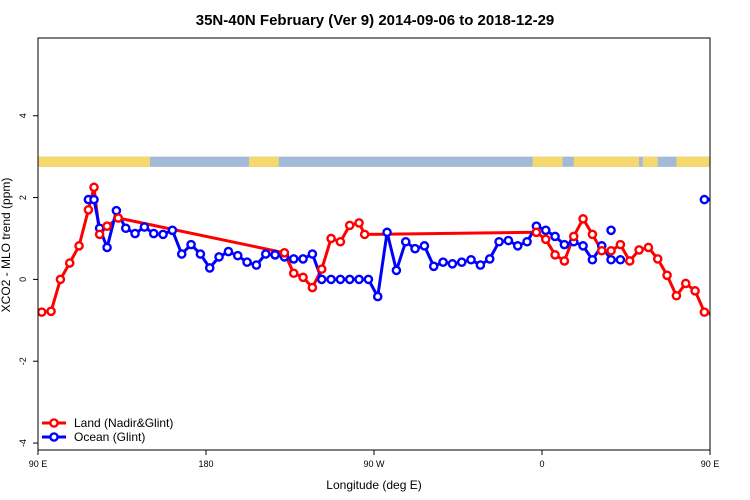 The height and width of the screenshot is (500, 750). Describe the element at coordinates (541, 464) in the screenshot. I see `x-tick-label: 0` at that location.